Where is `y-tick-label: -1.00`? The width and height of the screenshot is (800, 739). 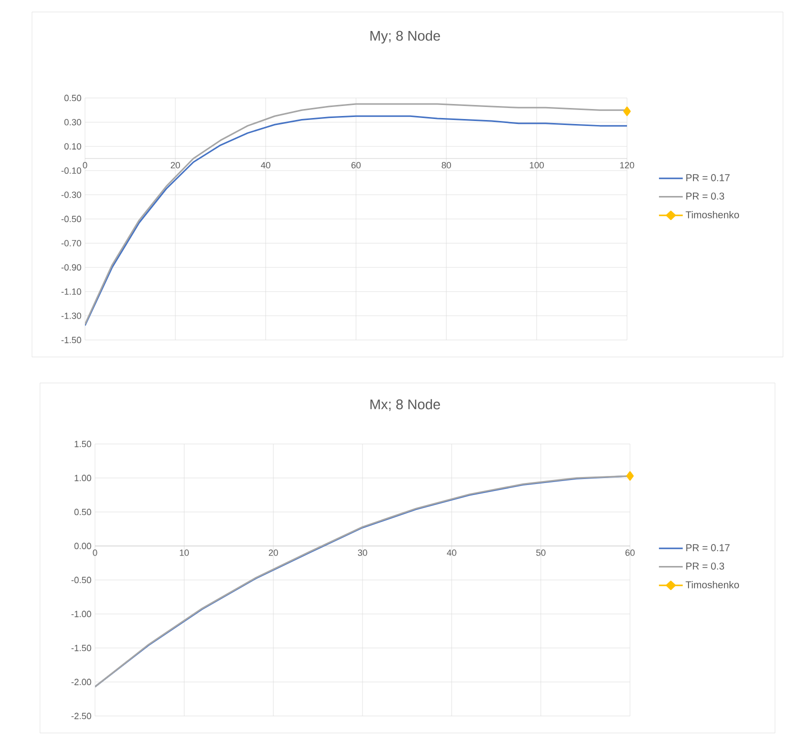 y-tick-label: -1.00 is located at coordinates (81, 614).